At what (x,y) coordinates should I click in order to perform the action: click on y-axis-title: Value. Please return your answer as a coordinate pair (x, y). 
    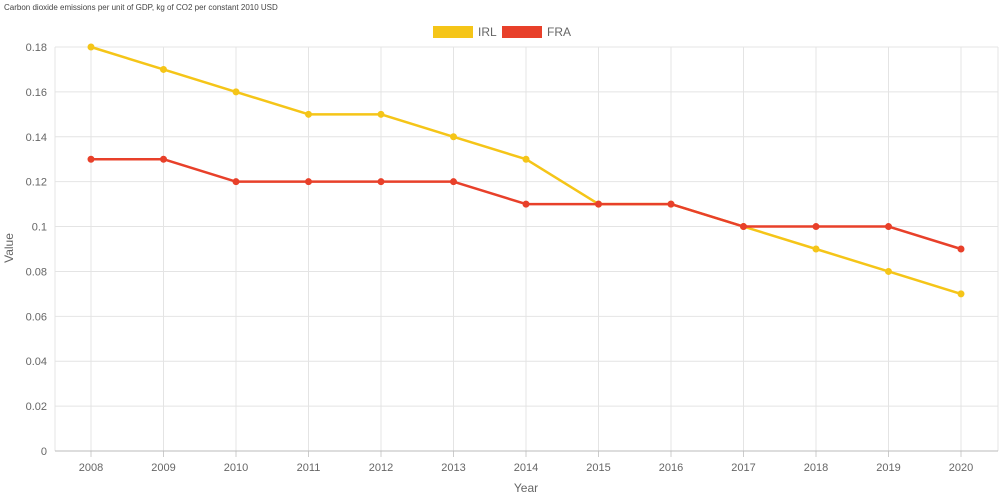
    Looking at the image, I should click on (9, 248).